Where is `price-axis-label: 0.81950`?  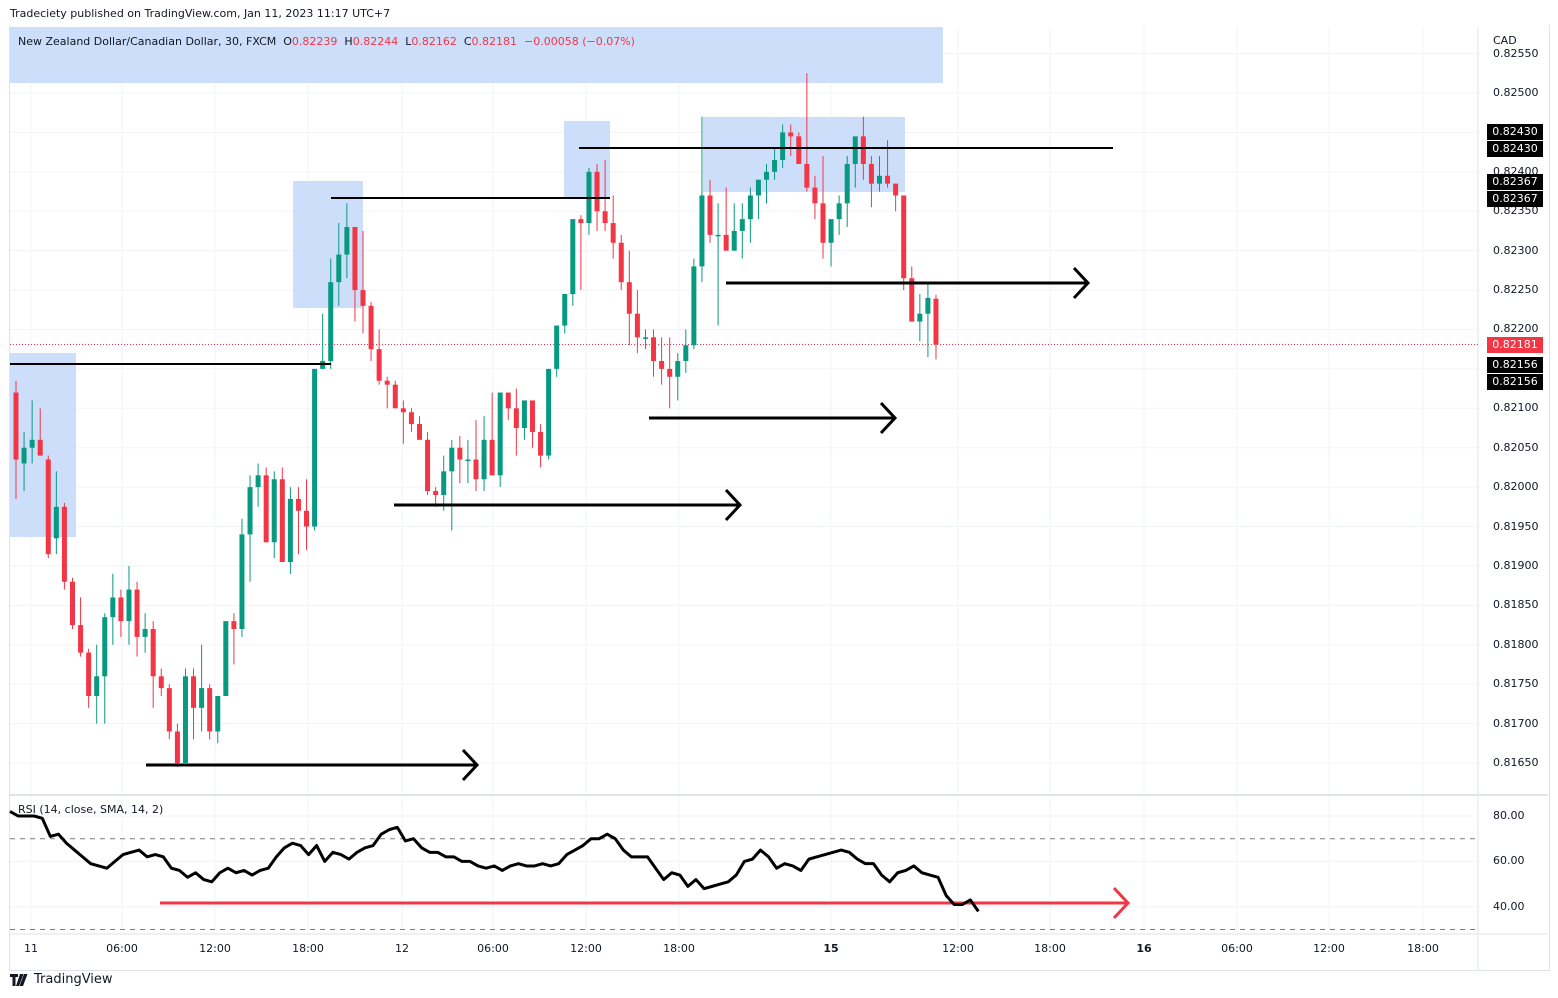 price-axis-label: 0.81950 is located at coordinates (1516, 526).